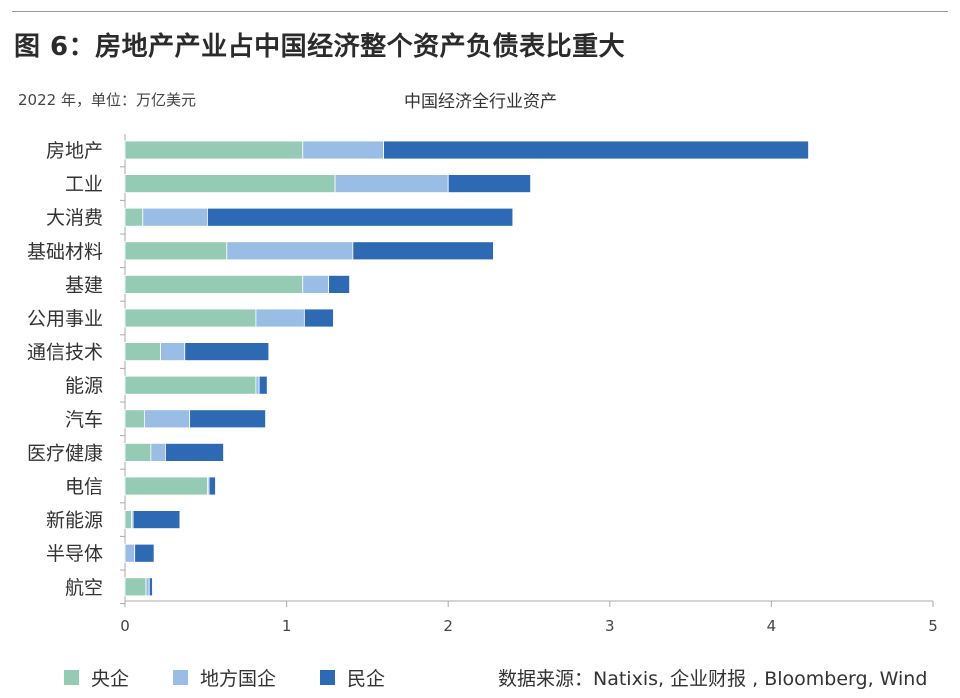 The image size is (960, 698). Describe the element at coordinates (772, 626) in the screenshot. I see `x-tick-label-4: 4` at that location.